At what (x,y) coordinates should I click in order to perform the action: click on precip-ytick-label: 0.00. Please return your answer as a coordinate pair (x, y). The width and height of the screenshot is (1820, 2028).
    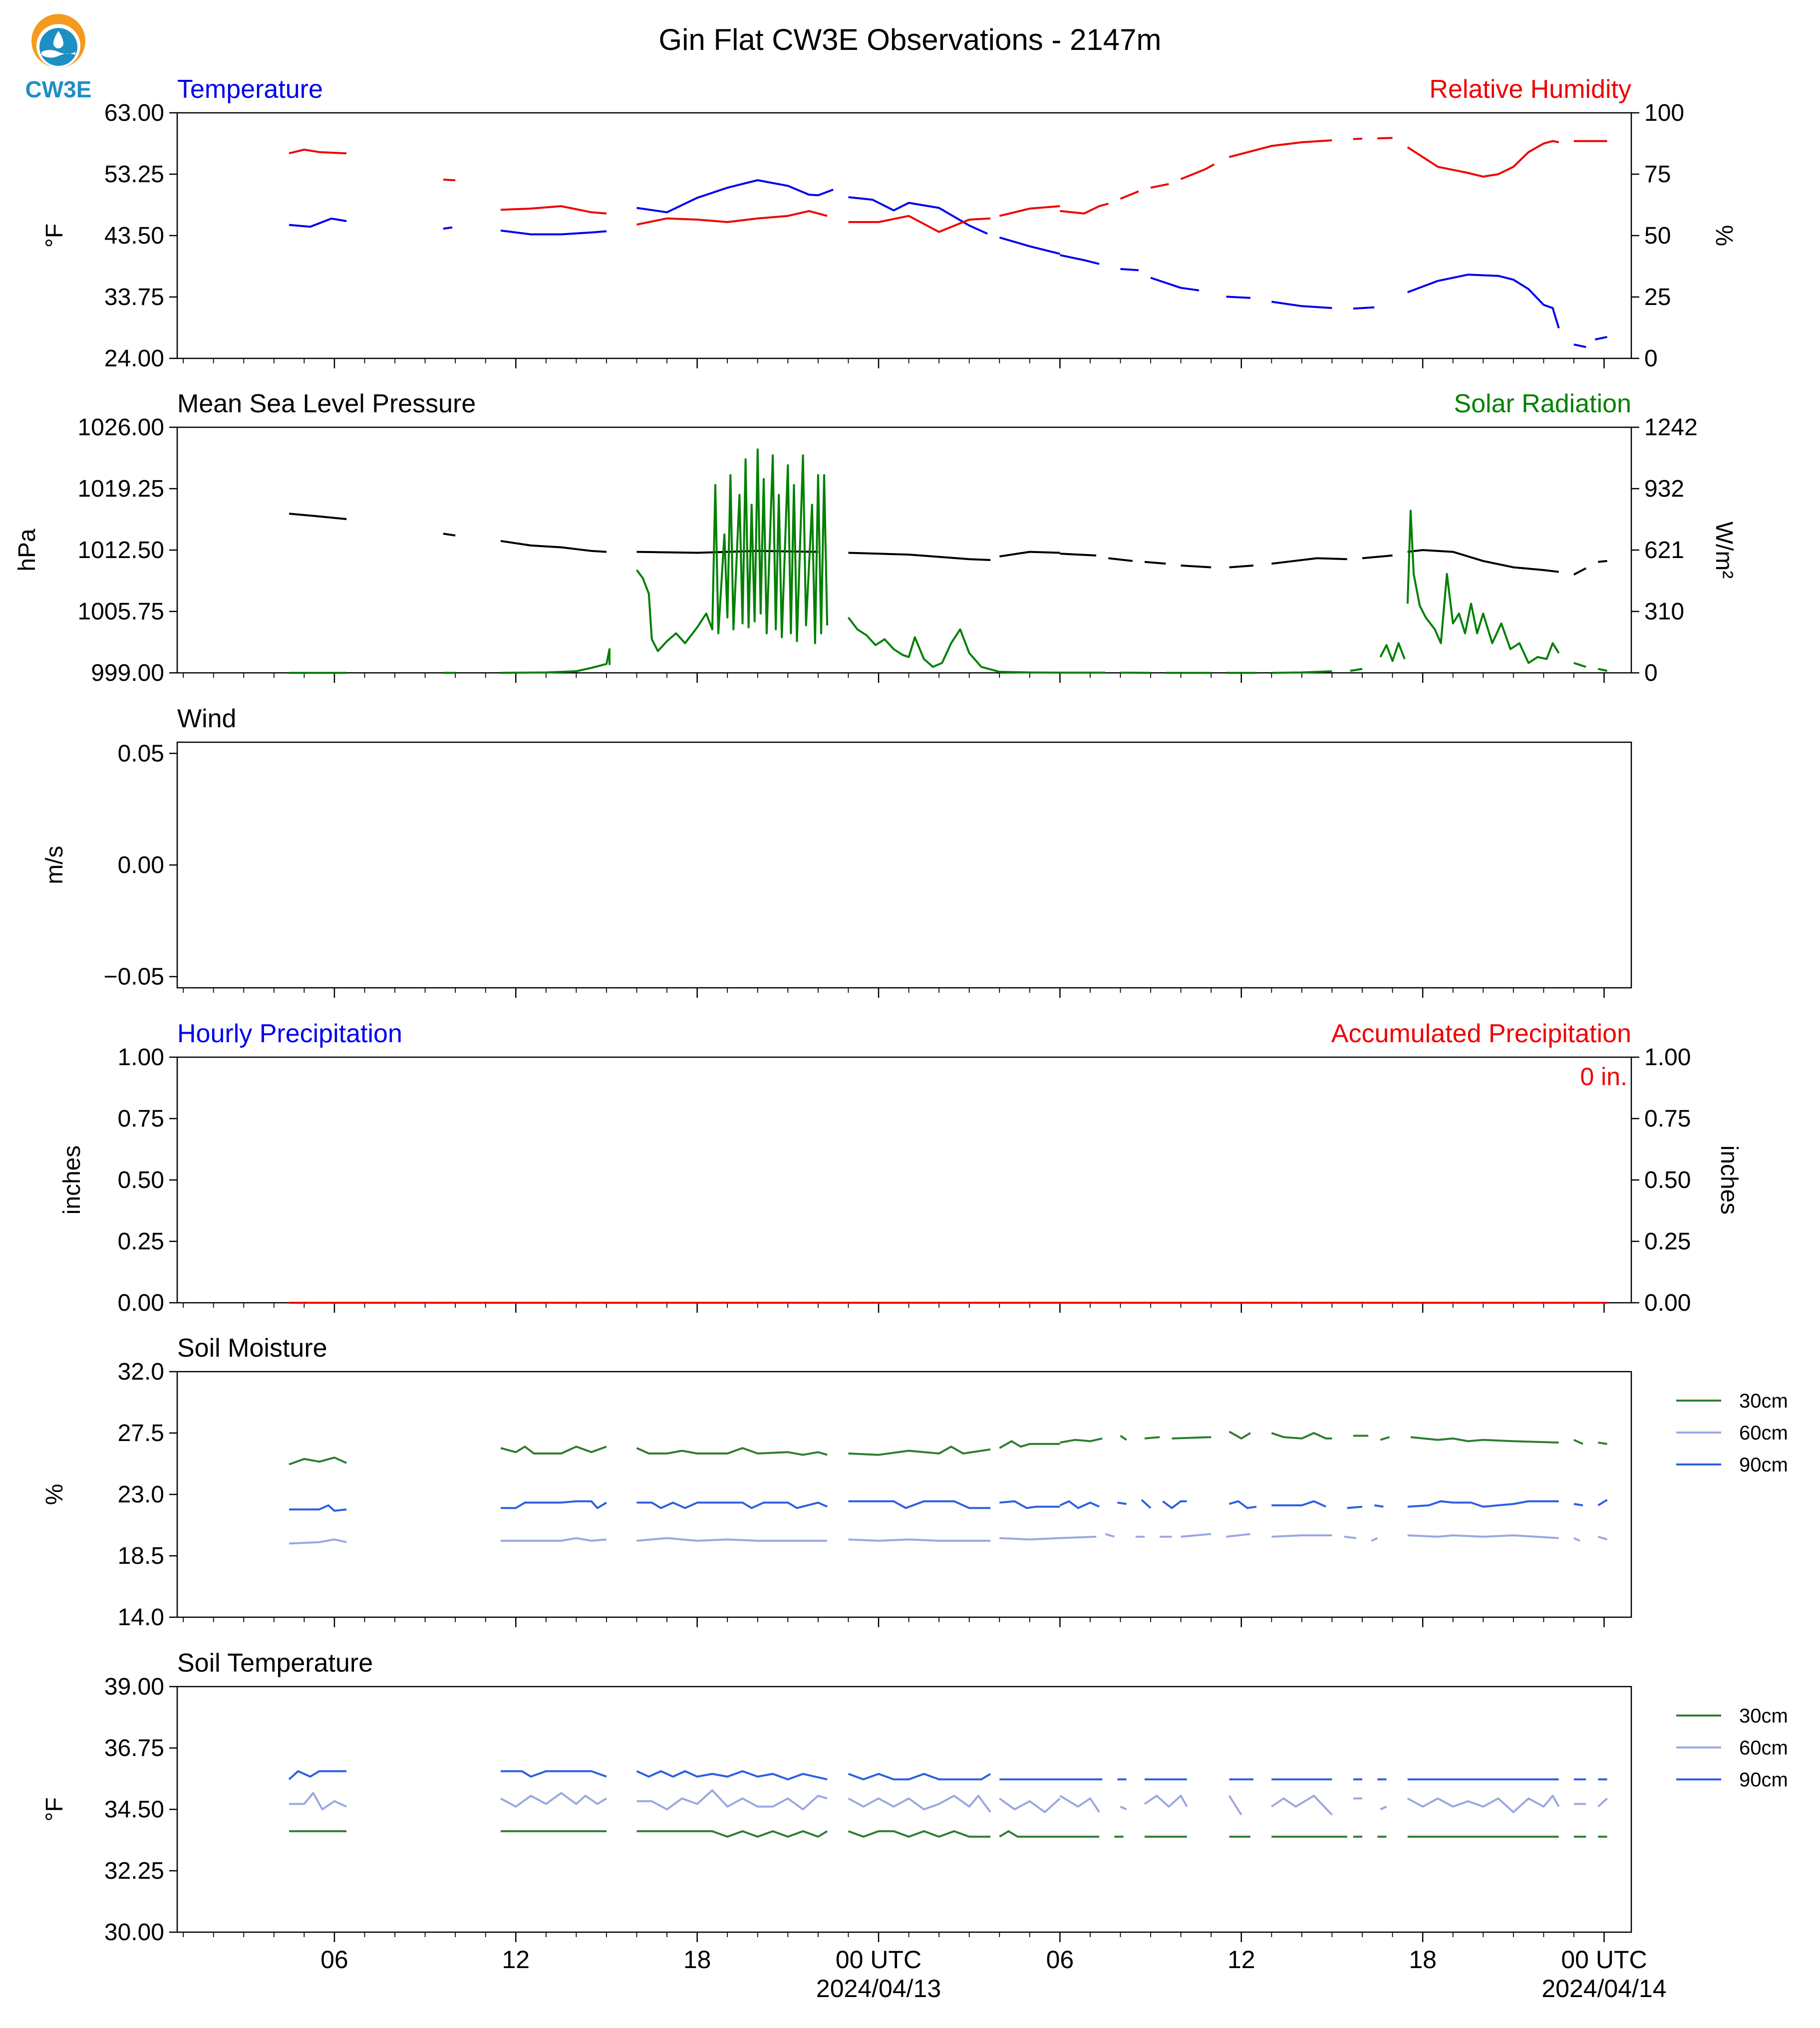
    Looking at the image, I should click on (141, 1303).